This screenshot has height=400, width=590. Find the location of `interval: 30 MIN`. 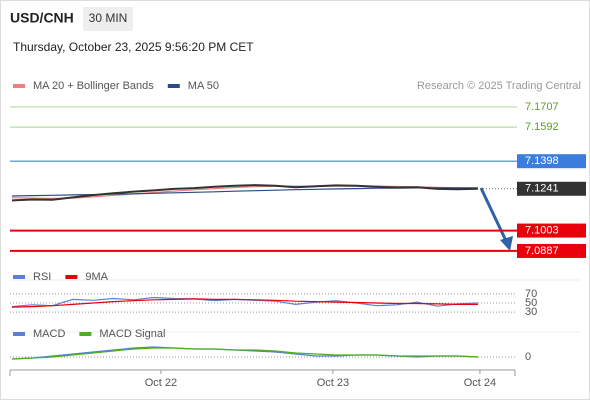

interval: 30 MIN is located at coordinates (108, 18).